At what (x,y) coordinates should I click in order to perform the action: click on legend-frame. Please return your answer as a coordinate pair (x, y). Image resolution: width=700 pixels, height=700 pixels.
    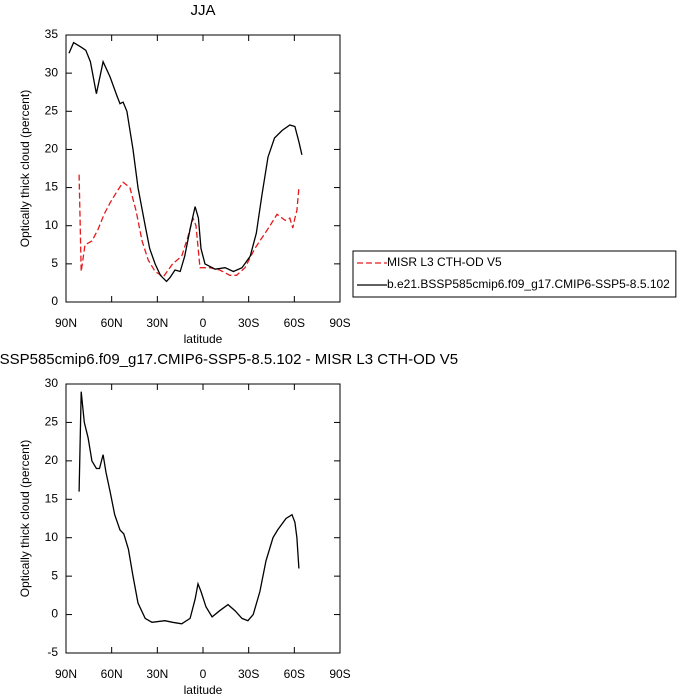
    Looking at the image, I should click on (514, 274).